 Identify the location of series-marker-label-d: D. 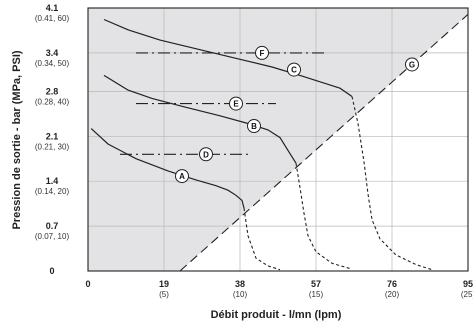
(206, 154).